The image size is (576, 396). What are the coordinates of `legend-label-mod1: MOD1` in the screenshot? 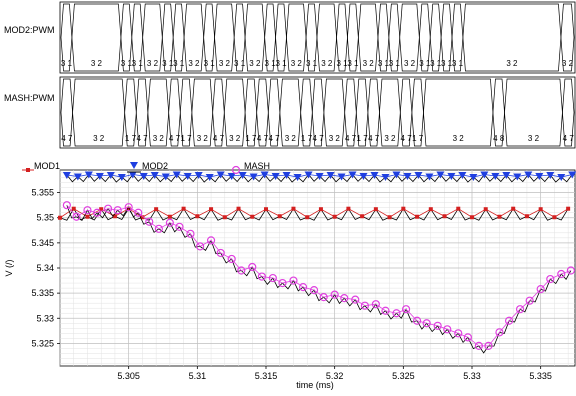 It's located at (47, 166).